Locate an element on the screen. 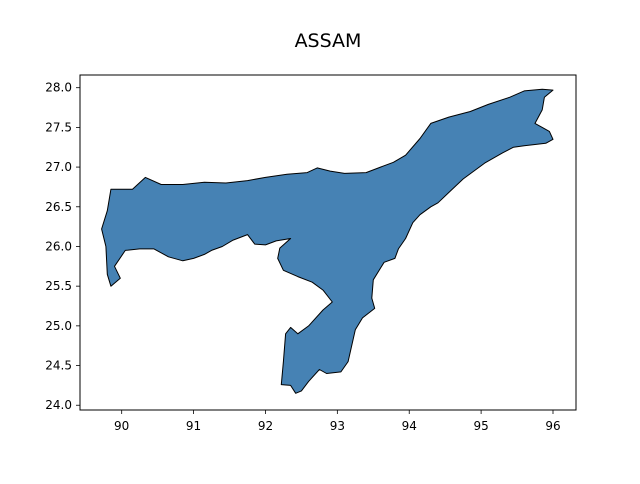 The width and height of the screenshot is (640, 484). x-tick-label: 92 is located at coordinates (265, 426).